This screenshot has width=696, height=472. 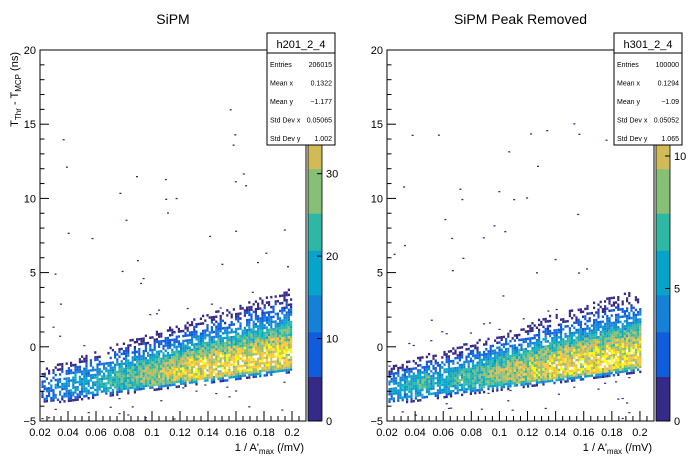 What do you see at coordinates (663, 254) in the screenshot?
I see `color-scale-step` at bounding box center [663, 254].